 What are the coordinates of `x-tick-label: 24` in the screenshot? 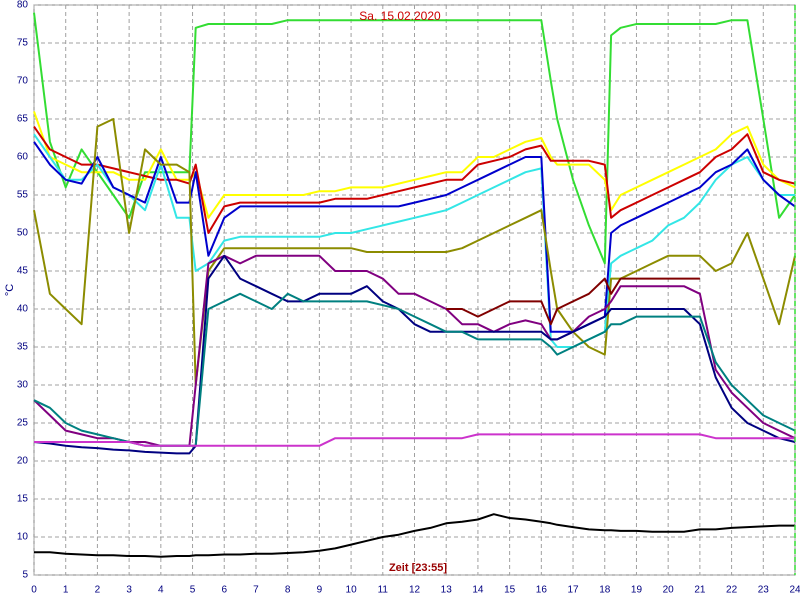 It's located at (794, 590).